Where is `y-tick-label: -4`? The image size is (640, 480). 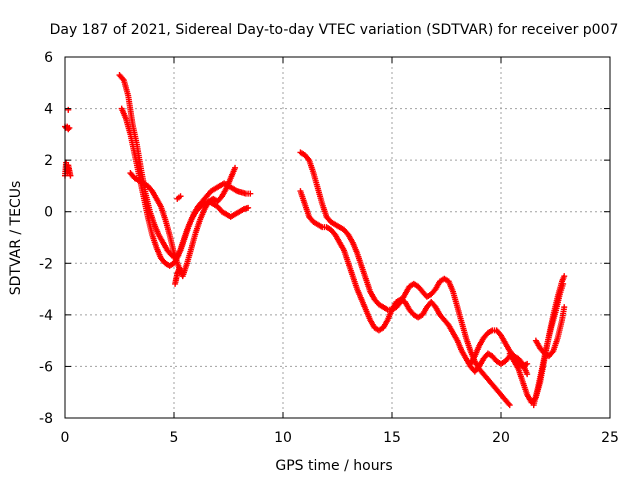 y-tick-label: -4 is located at coordinates (46, 316).